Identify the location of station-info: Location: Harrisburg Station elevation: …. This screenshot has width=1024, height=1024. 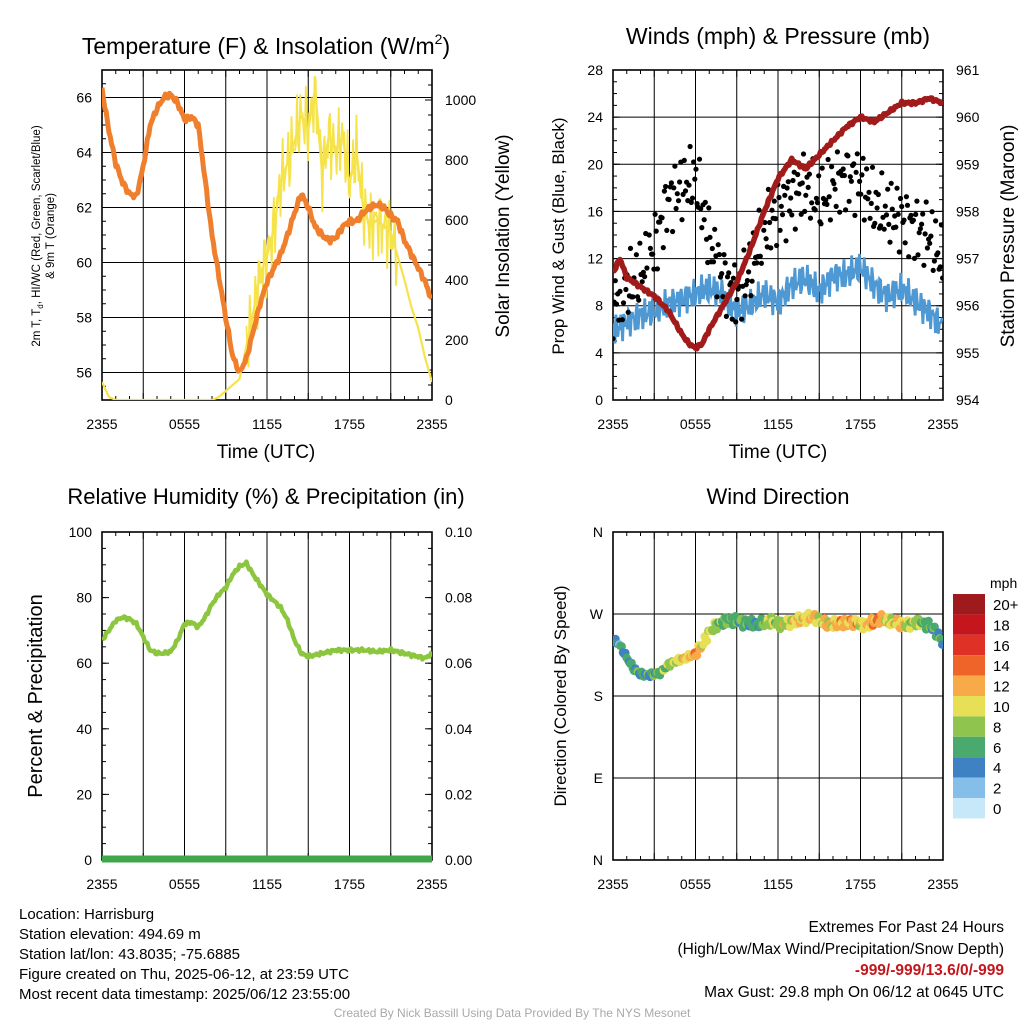
(184, 955).